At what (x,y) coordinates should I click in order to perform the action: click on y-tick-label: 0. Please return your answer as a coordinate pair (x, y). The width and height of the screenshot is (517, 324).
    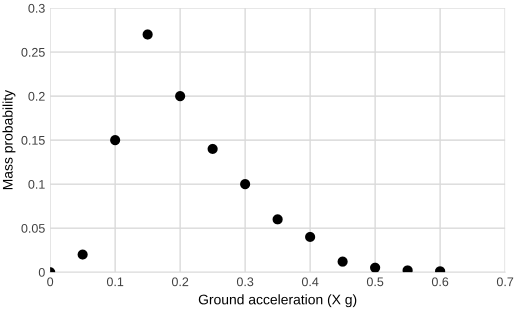
    Looking at the image, I should click on (41, 272).